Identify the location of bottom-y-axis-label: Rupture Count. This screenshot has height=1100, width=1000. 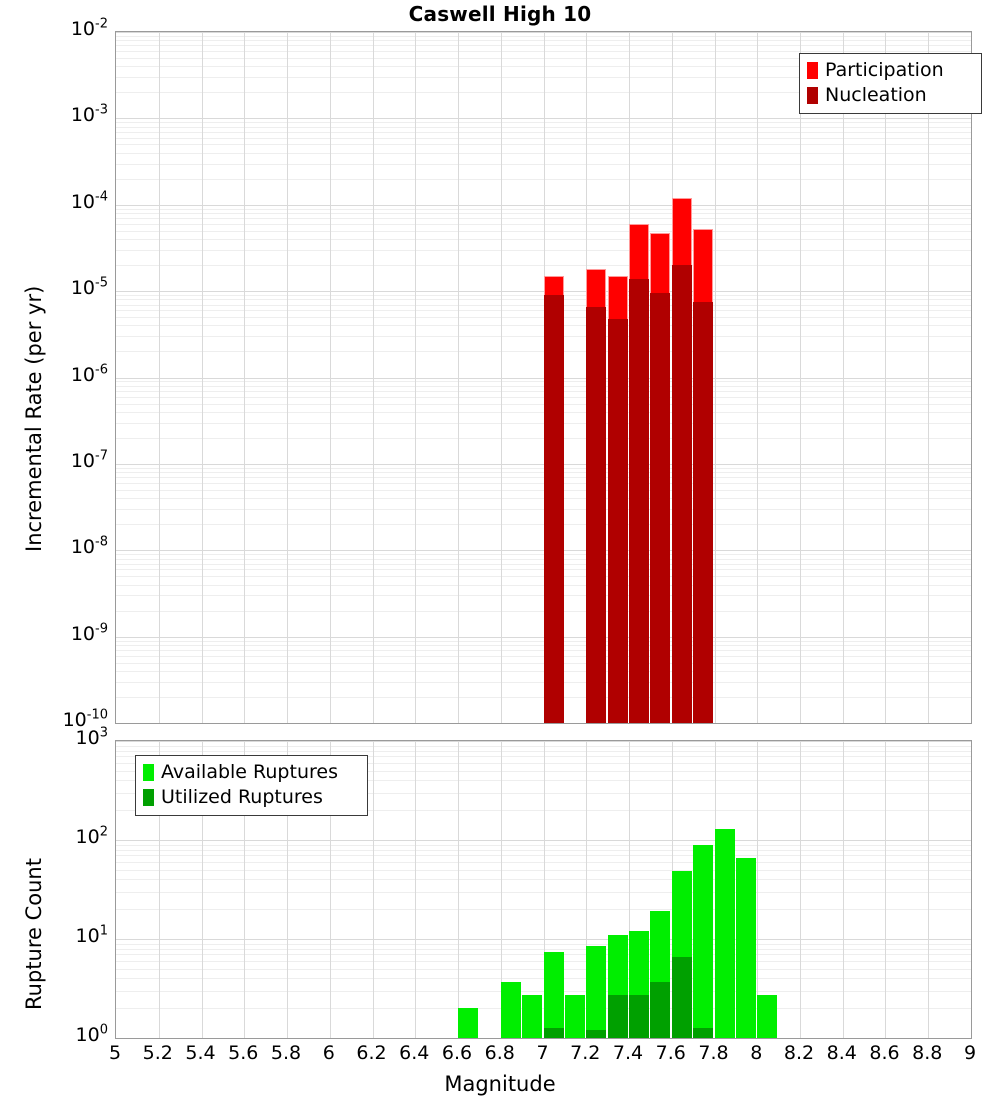
(34, 934).